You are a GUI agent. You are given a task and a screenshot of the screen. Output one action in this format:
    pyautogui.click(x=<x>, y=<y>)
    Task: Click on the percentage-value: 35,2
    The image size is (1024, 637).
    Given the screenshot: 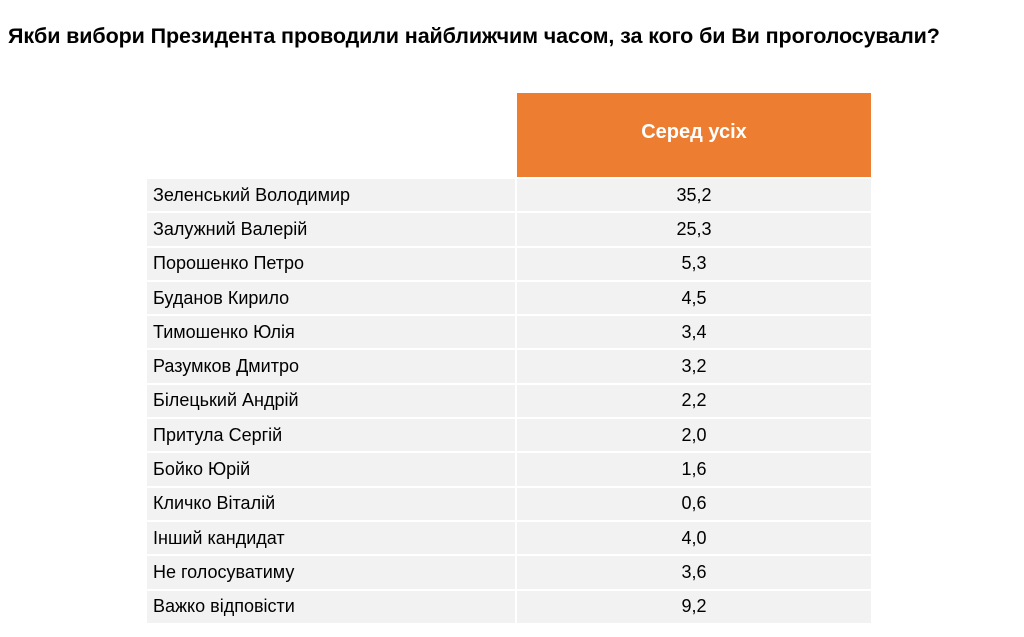 What is the action you would take?
    pyautogui.click(x=694, y=195)
    